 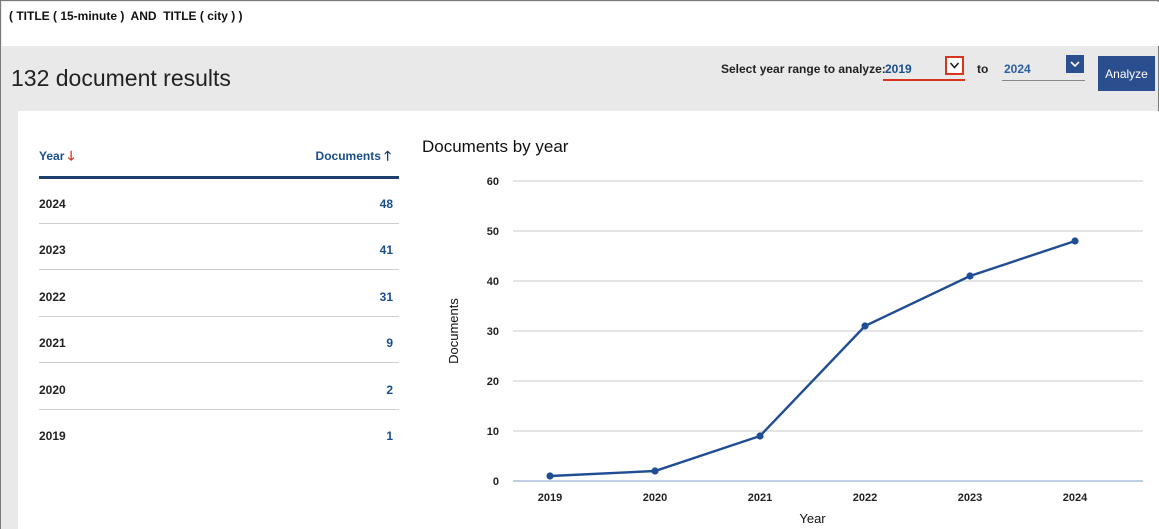 What do you see at coordinates (386, 204) in the screenshot?
I see `row-doc-count: 48` at bounding box center [386, 204].